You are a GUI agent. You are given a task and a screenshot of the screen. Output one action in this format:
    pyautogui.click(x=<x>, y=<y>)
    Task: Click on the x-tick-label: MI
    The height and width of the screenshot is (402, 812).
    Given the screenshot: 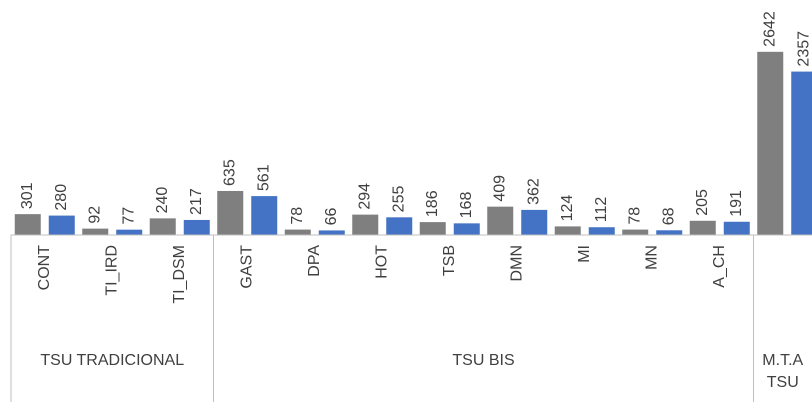 What is the action you would take?
    pyautogui.click(x=584, y=254)
    